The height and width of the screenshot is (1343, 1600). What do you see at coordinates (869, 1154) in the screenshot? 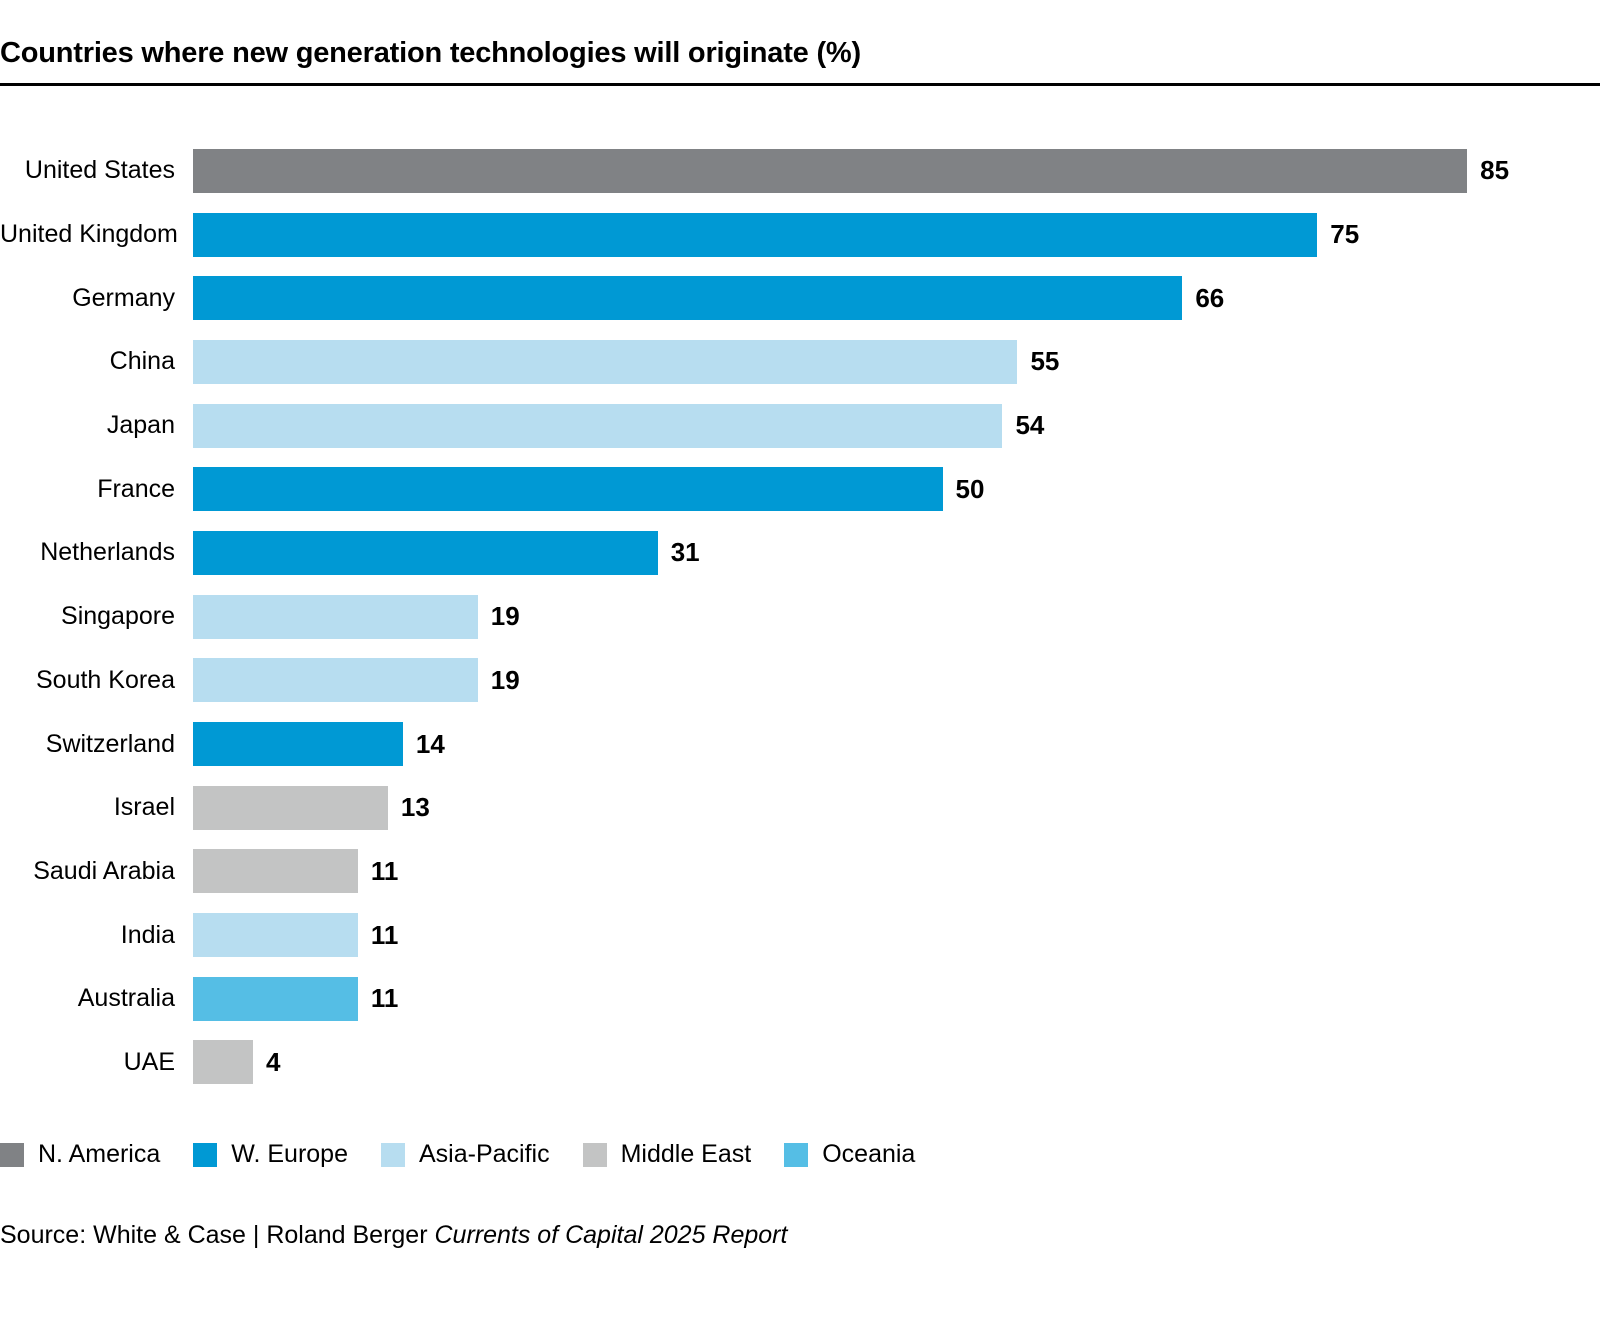
I see `legend-label: Oceania` at bounding box center [869, 1154].